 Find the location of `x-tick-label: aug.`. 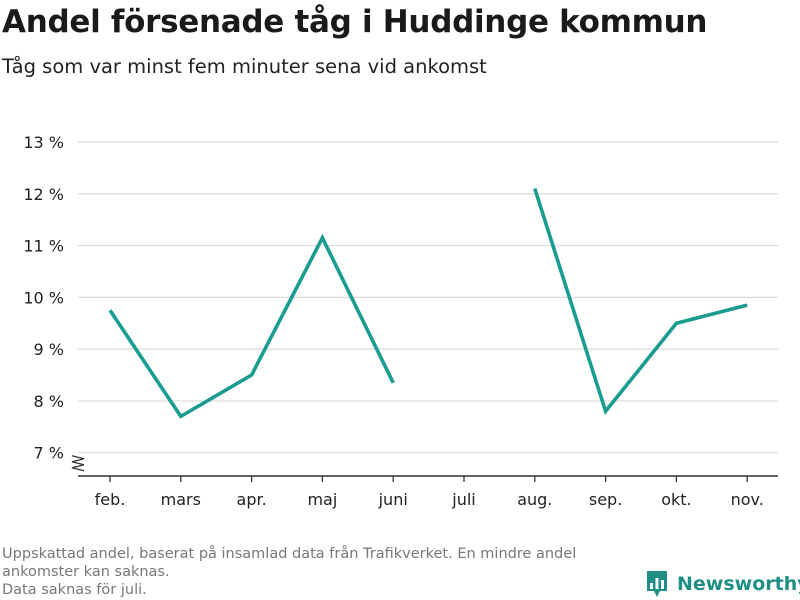

x-tick-label: aug. is located at coordinates (534, 499).